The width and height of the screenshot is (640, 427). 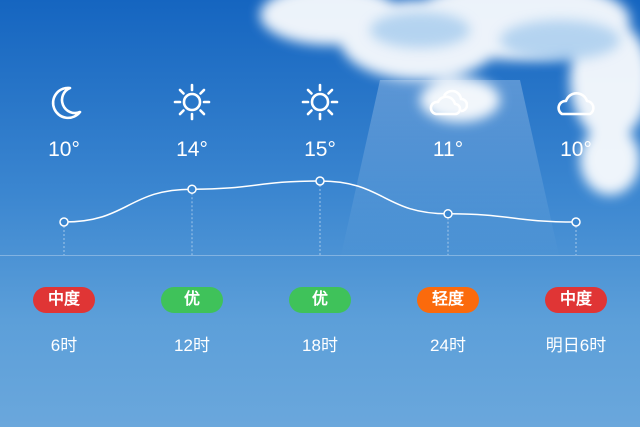 What do you see at coordinates (576, 345) in the screenshot?
I see `time-label: 明日6时` at bounding box center [576, 345].